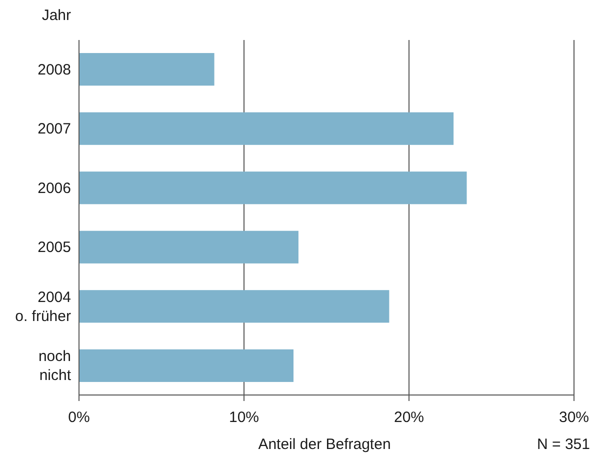 This screenshot has width=596, height=459. What do you see at coordinates (574, 417) in the screenshot?
I see `x-tick-label: 30%` at bounding box center [574, 417].